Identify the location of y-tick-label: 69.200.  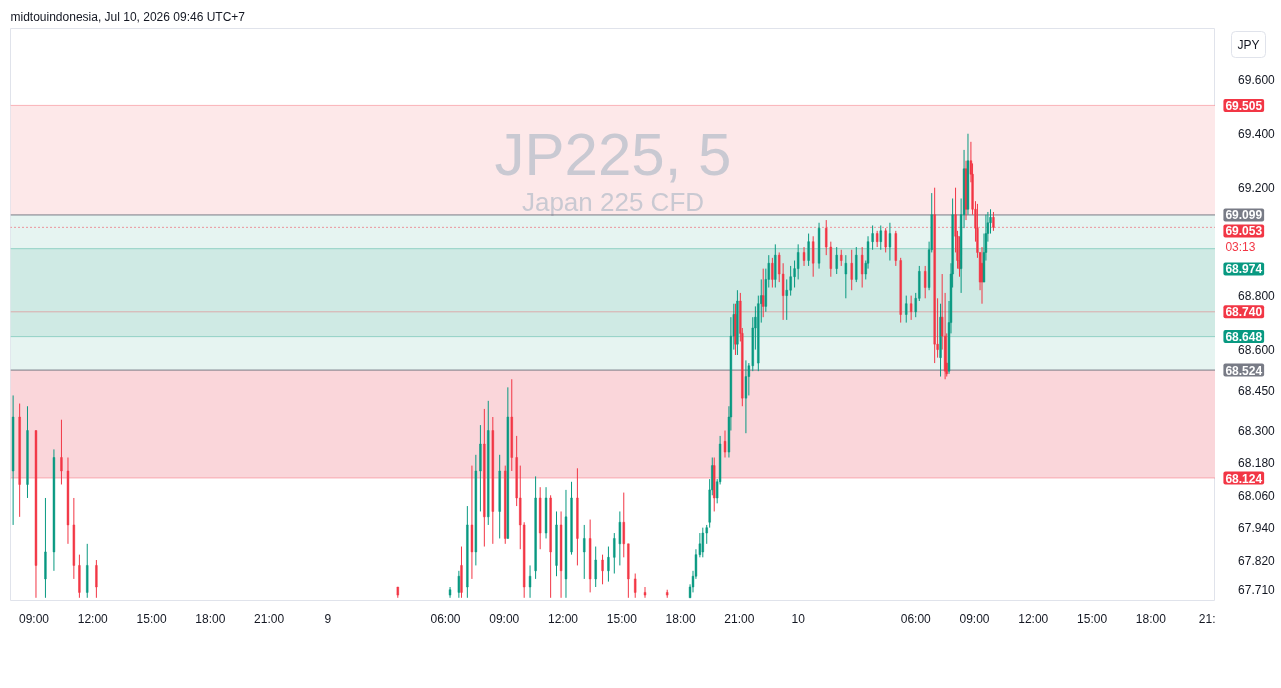
(1257, 188).